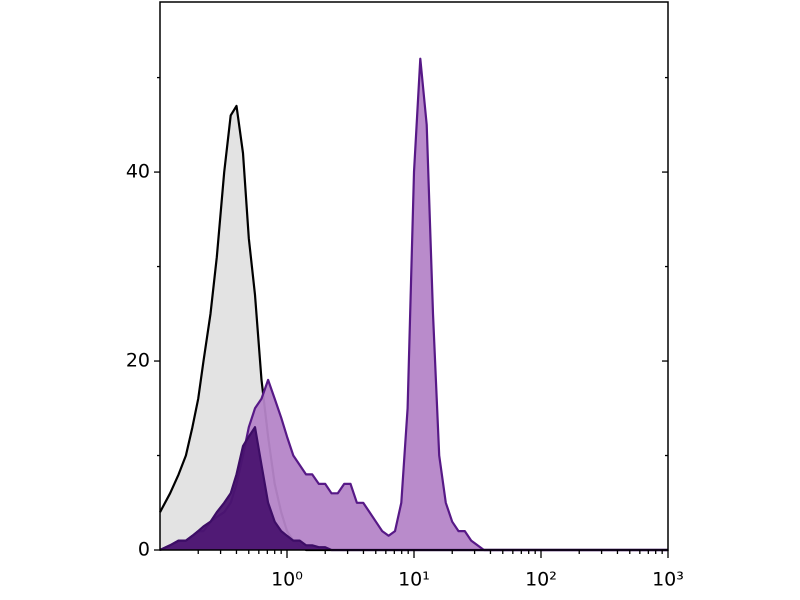  Describe the element at coordinates (144, 550) in the screenshot. I see `y-tick-label: 0` at that location.